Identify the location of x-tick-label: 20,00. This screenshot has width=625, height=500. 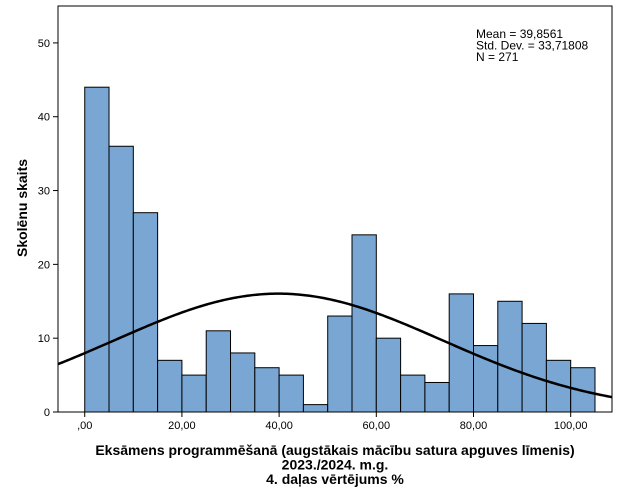
(182, 426).